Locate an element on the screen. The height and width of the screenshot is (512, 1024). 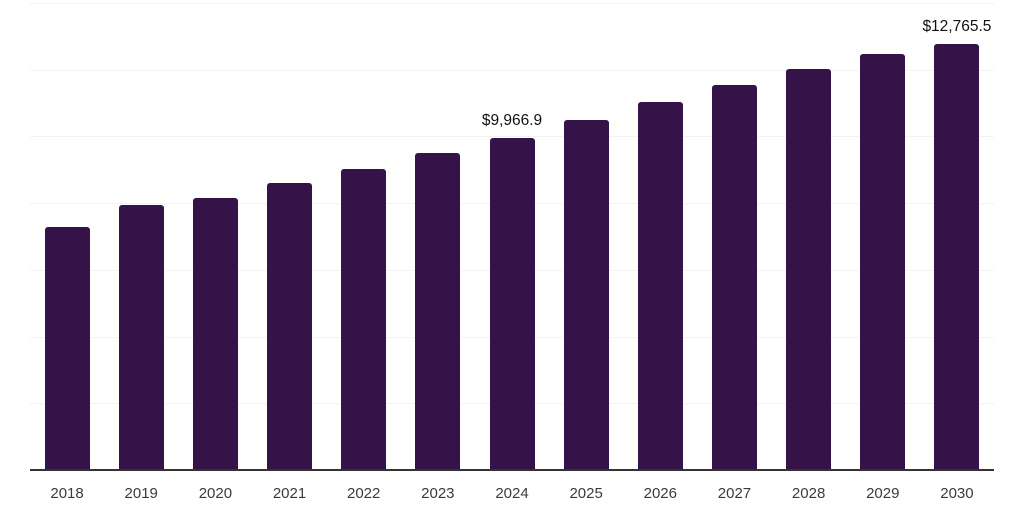
bar-2021 is located at coordinates (290, 326).